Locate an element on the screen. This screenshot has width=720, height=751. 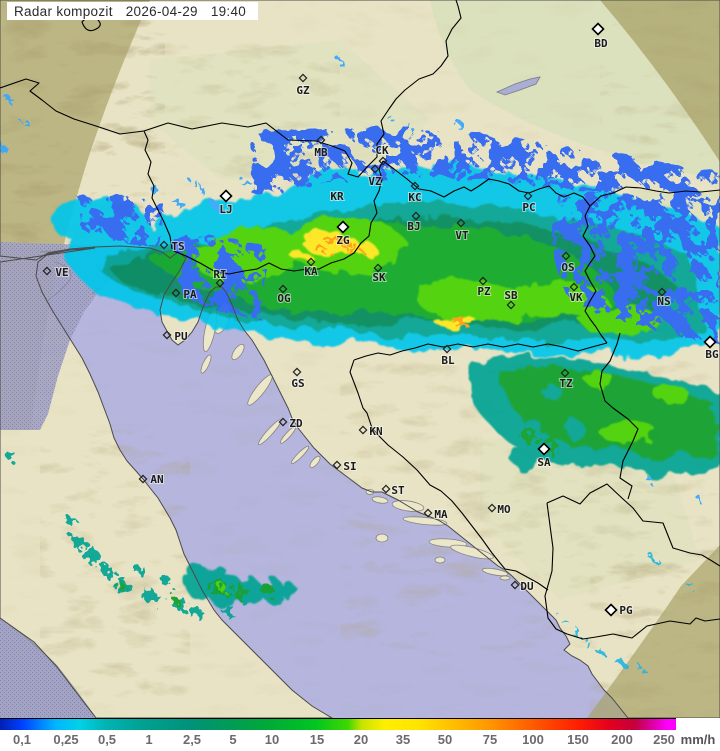
legend-tick: 250 is located at coordinates (664, 739).